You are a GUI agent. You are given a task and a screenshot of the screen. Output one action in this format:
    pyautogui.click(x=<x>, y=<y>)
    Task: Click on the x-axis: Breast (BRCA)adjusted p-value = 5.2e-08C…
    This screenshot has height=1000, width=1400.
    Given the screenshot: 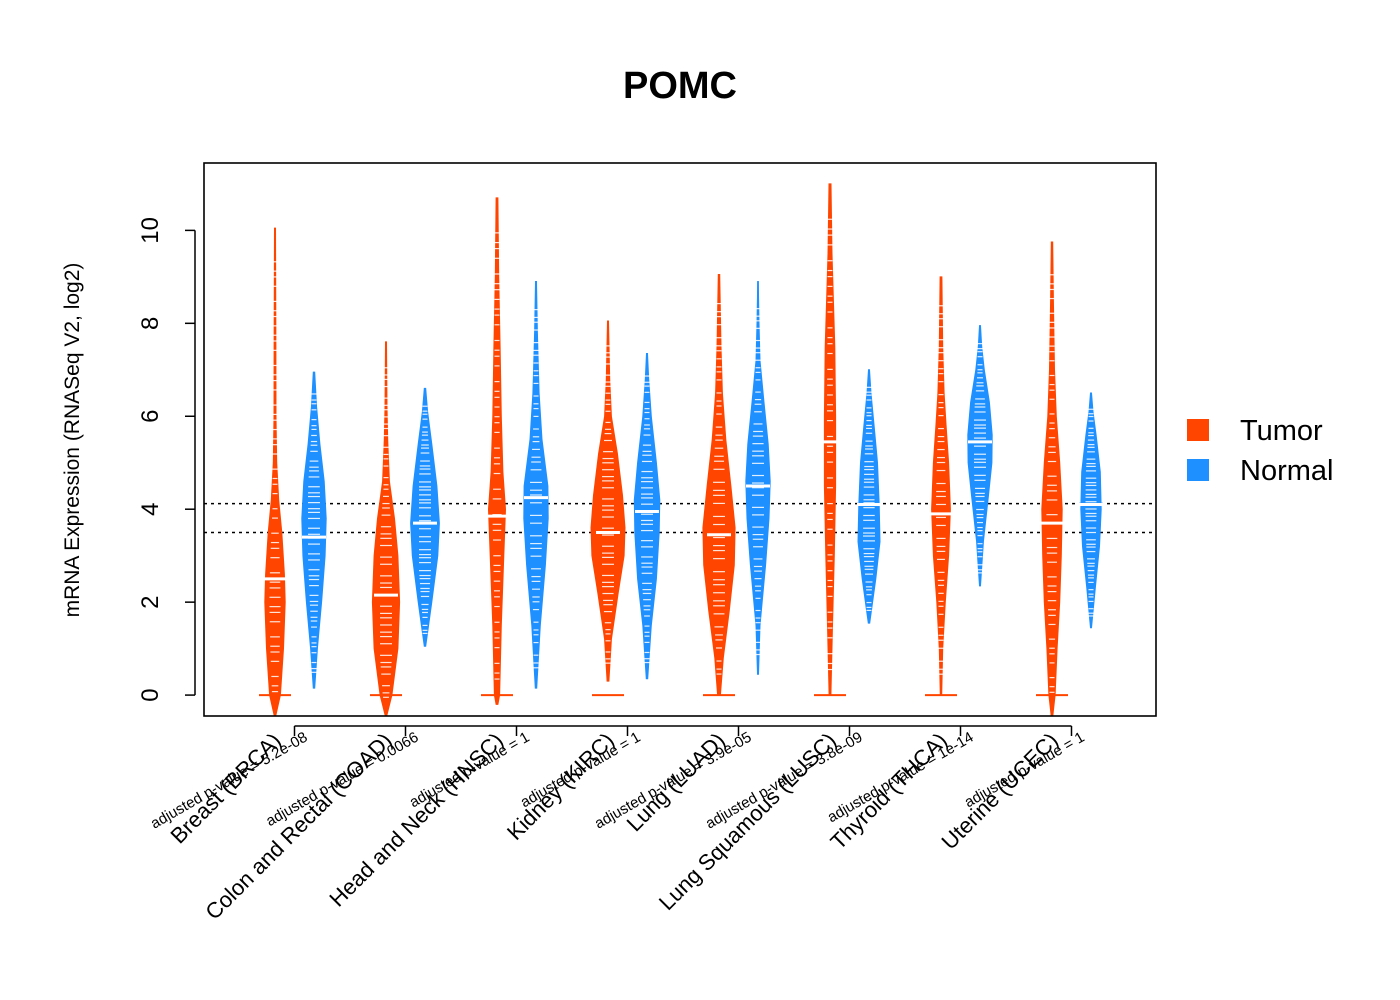 What is the action you would take?
    pyautogui.click(x=618, y=825)
    